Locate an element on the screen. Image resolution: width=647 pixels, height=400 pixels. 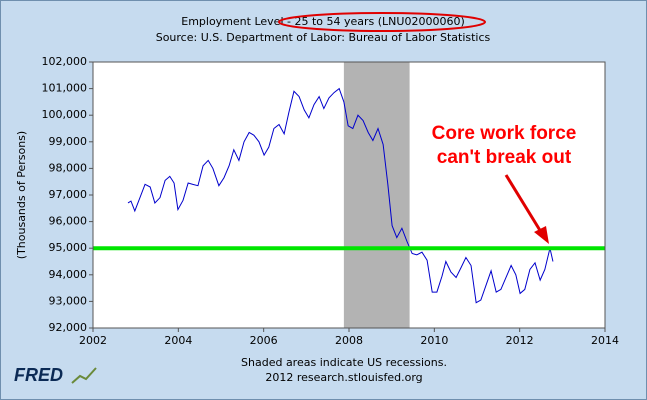
logo: FRED is located at coordinates (38, 375).